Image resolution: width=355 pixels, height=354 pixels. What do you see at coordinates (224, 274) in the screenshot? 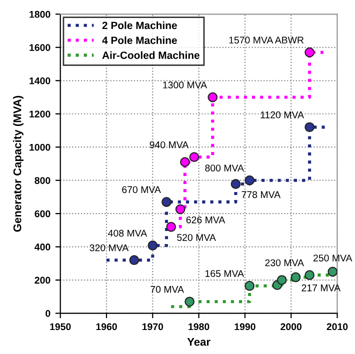
I see `annotation: 165 MVA` at bounding box center [224, 274].